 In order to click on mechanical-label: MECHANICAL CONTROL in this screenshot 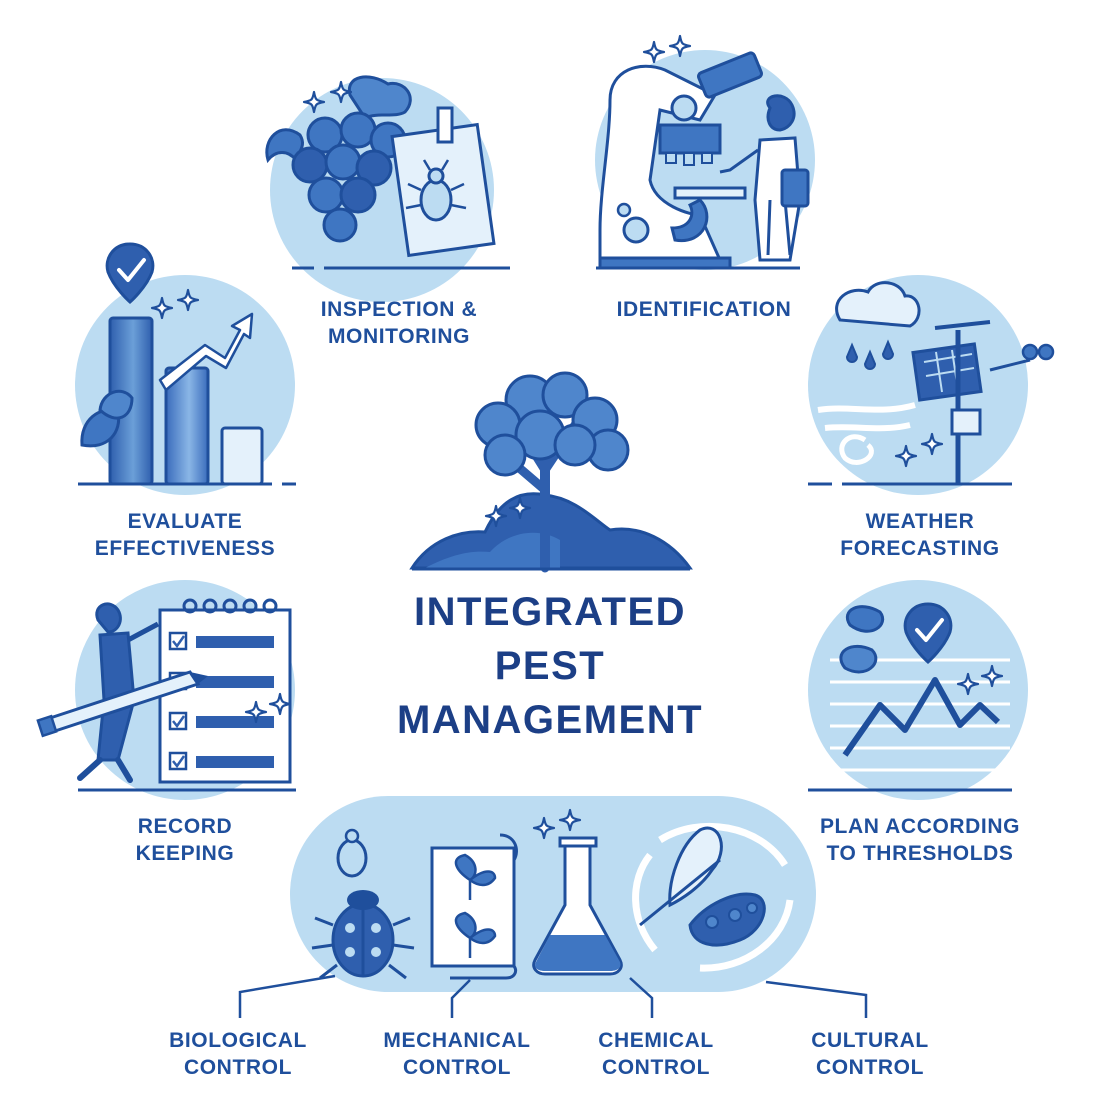, I will do `click(457, 1054)`.